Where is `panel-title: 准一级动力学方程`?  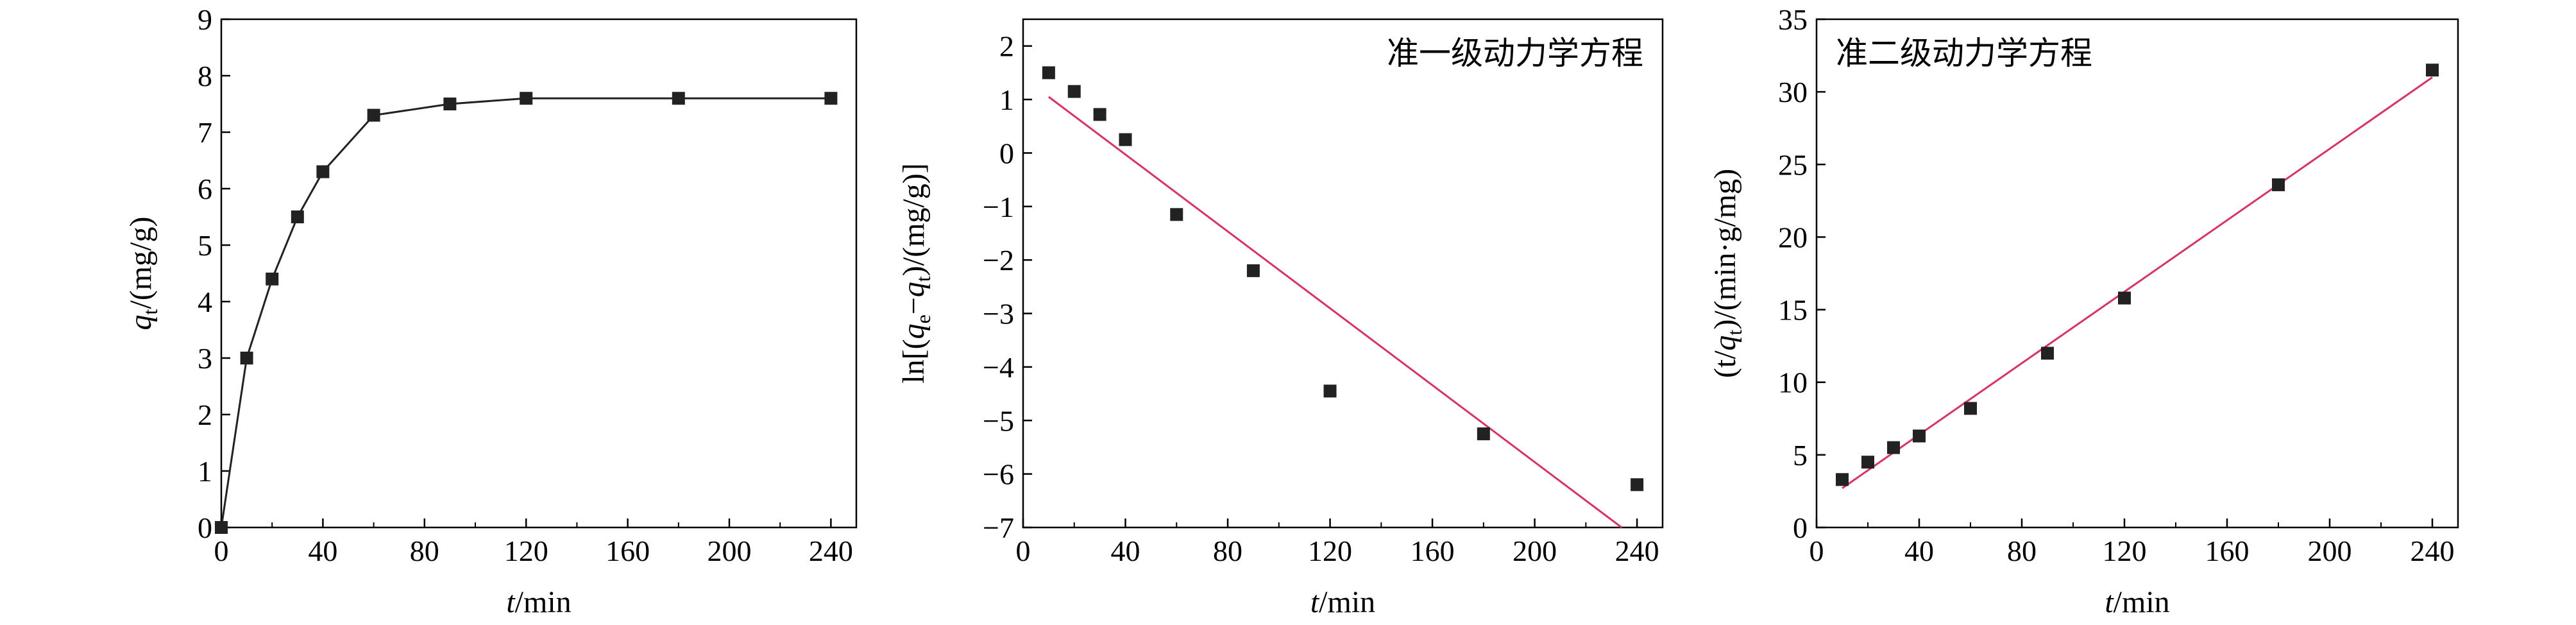
panel-title: 准一级动力学方程 is located at coordinates (1515, 53).